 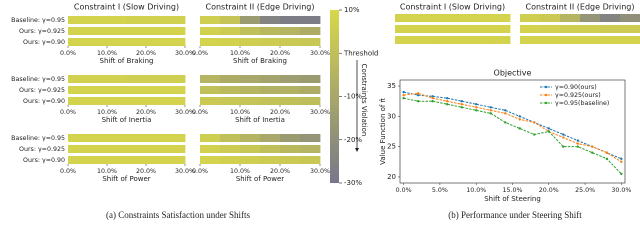 What do you see at coordinates (391, 147) in the screenshot?
I see `y-tick-label: 25` at bounding box center [391, 147].